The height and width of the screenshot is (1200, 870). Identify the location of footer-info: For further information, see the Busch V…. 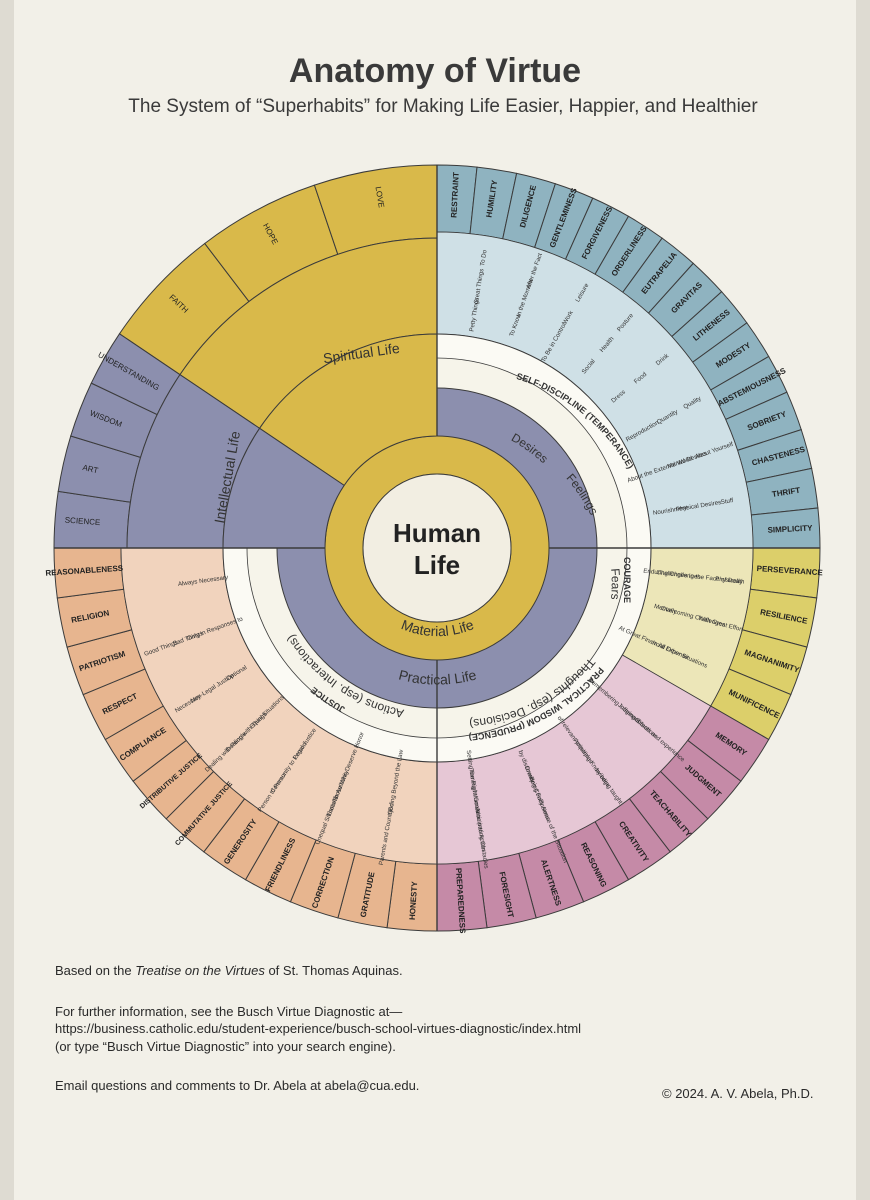
(229, 1011).